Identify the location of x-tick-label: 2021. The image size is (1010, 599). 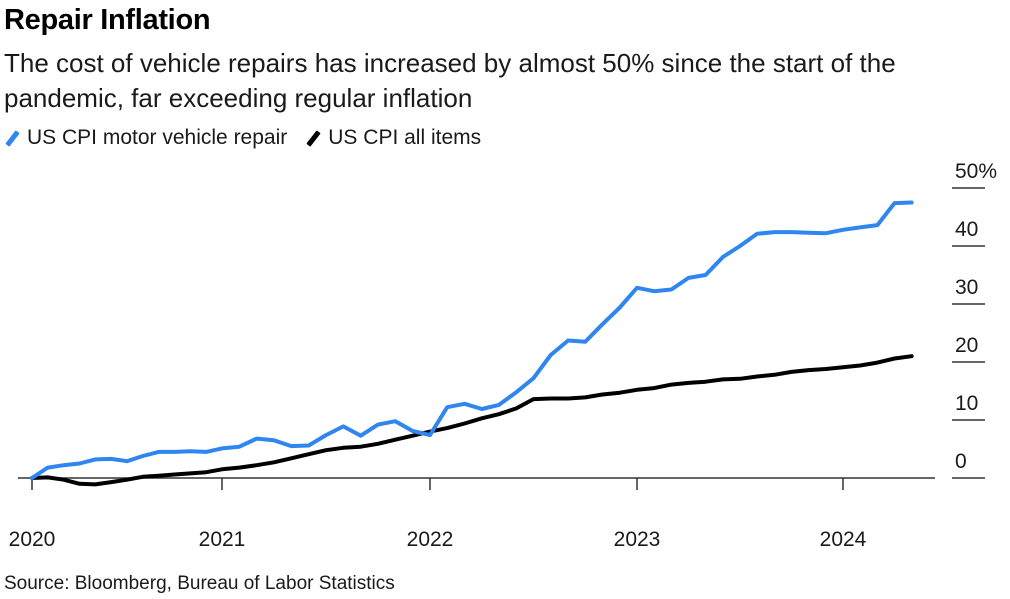
(222, 539).